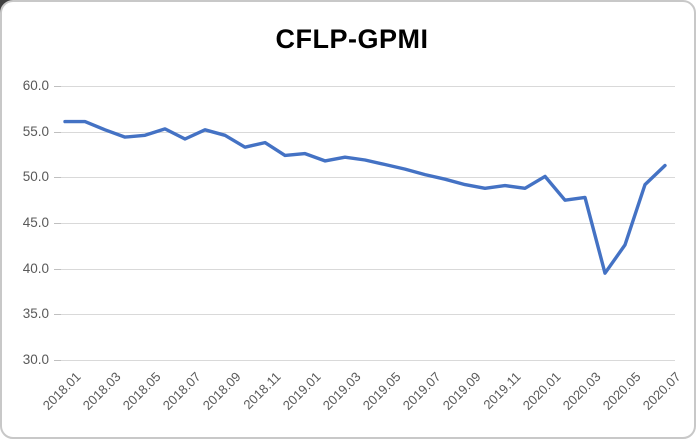 This screenshot has height=443, width=700. Describe the element at coordinates (35, 268) in the screenshot. I see `y-axis-tick-label: 40.0` at that location.